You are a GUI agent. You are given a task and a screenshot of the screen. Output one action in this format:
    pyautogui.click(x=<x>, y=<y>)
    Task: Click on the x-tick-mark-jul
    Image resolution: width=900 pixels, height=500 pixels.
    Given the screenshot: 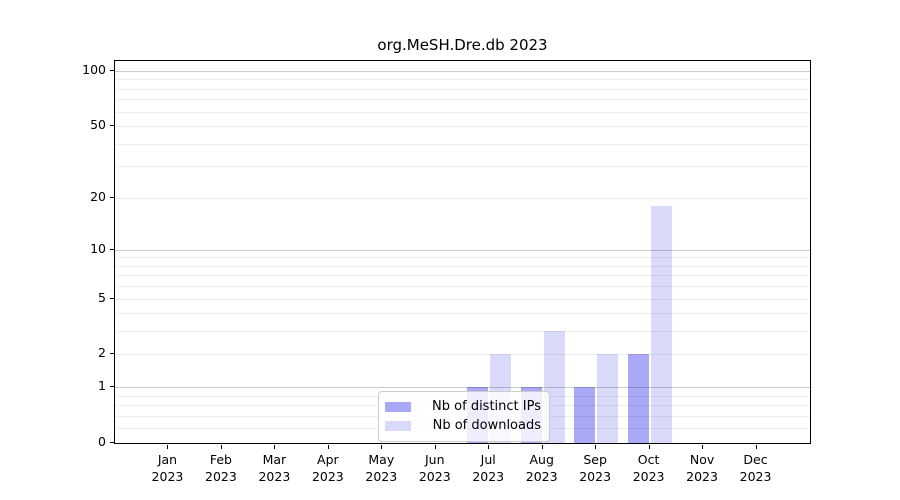 What is the action you would take?
    pyautogui.click(x=489, y=447)
    